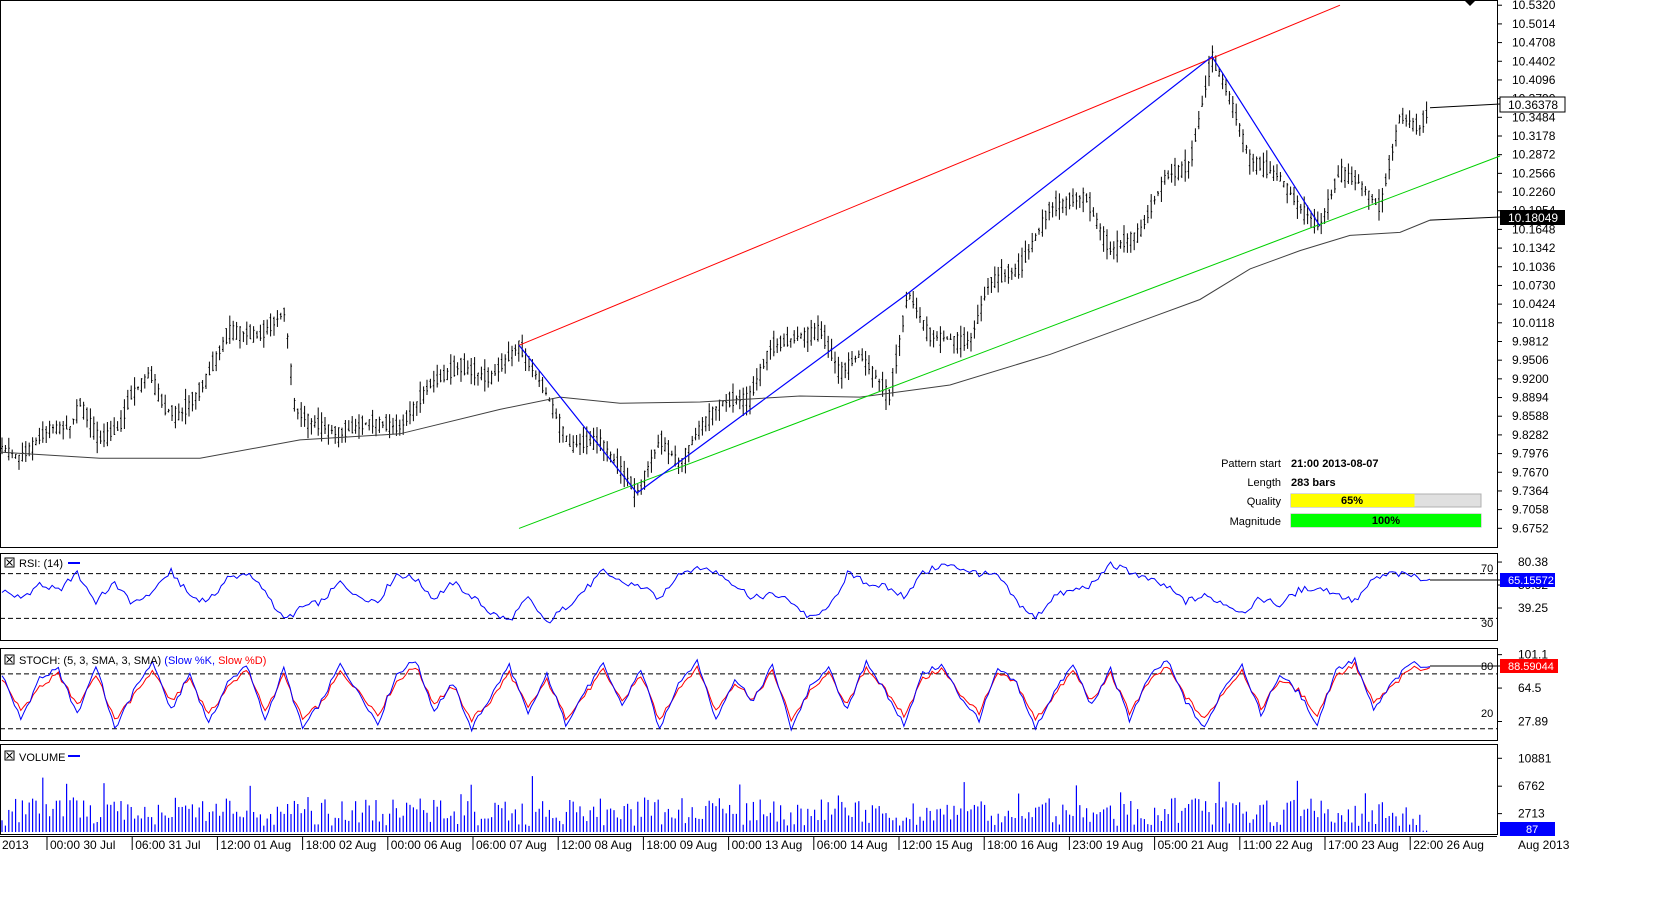 The height and width of the screenshot is (897, 1655). What do you see at coordinates (15, 845) in the screenshot?
I see `time-axis-label: 2013` at bounding box center [15, 845].